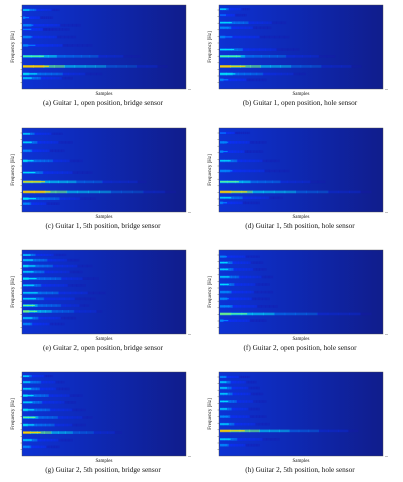 The width and height of the screenshot is (403, 482). Describe the element at coordinates (301, 339) in the screenshot. I see `x-axis-label: Samples` at that location.